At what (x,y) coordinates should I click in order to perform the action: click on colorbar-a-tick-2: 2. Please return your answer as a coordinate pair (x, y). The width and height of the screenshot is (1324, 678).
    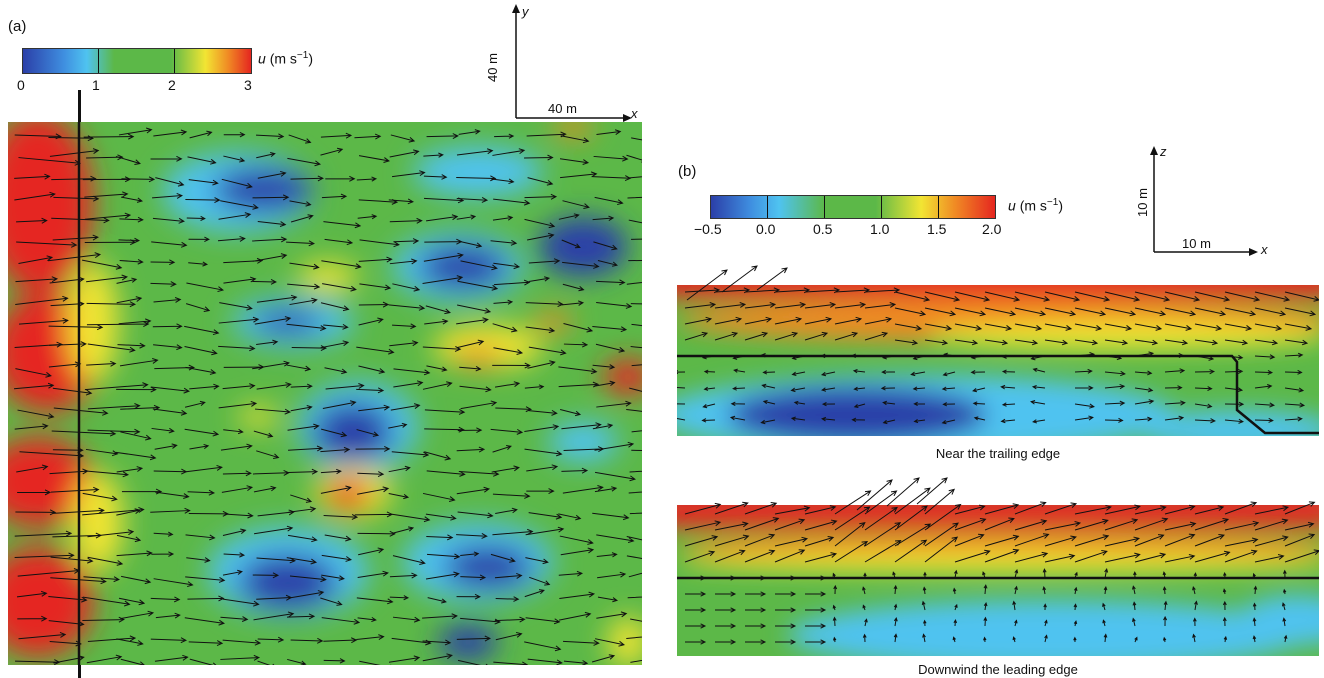
    Looking at the image, I should click on (172, 85).